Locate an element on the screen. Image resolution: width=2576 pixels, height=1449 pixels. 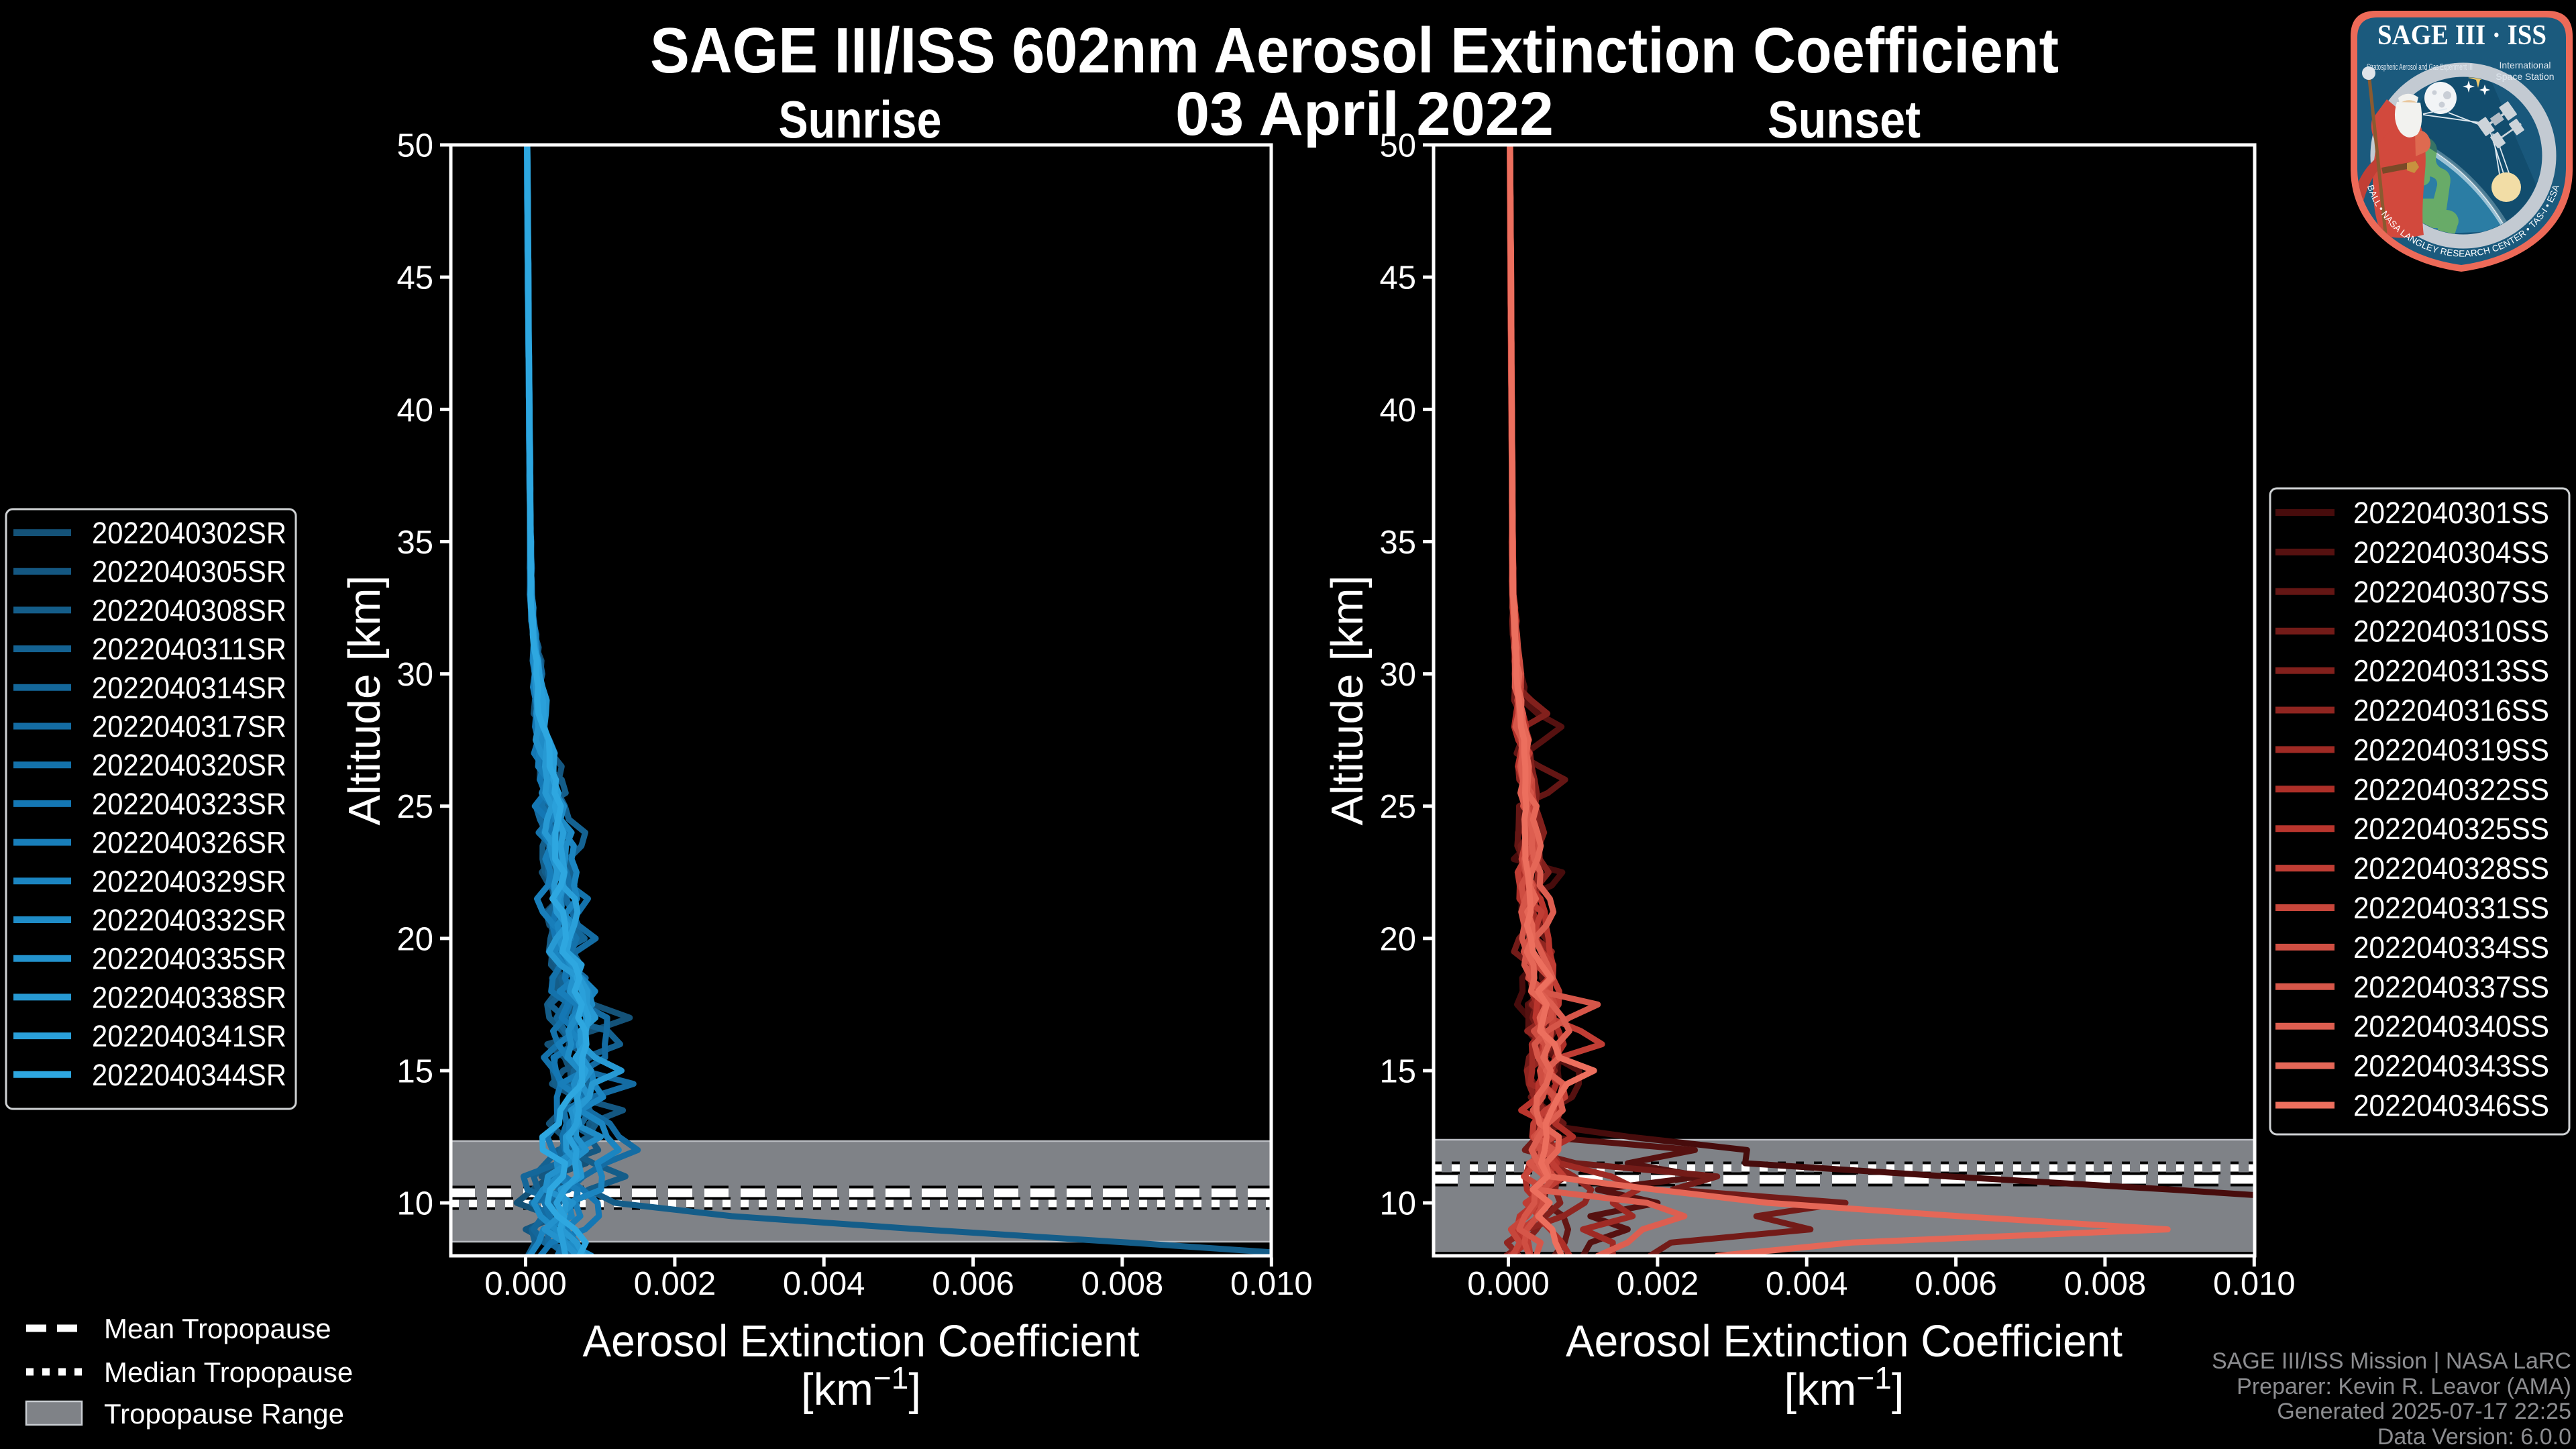
svg-text: 2022040319SS is located at coordinates (2451, 750).